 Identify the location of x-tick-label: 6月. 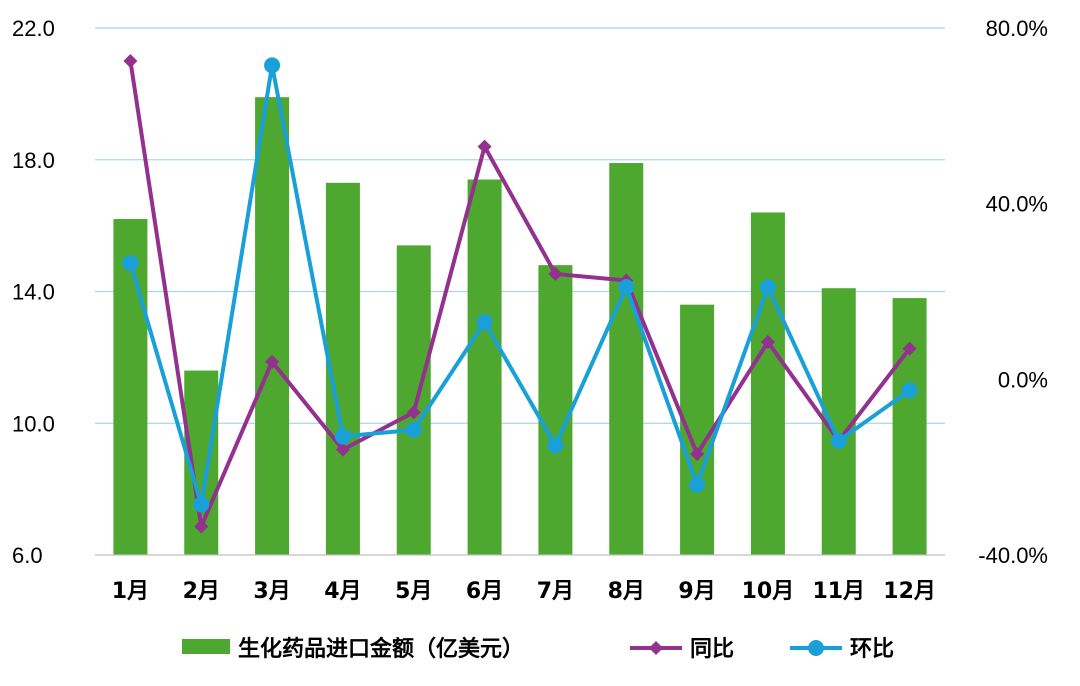
(484, 591).